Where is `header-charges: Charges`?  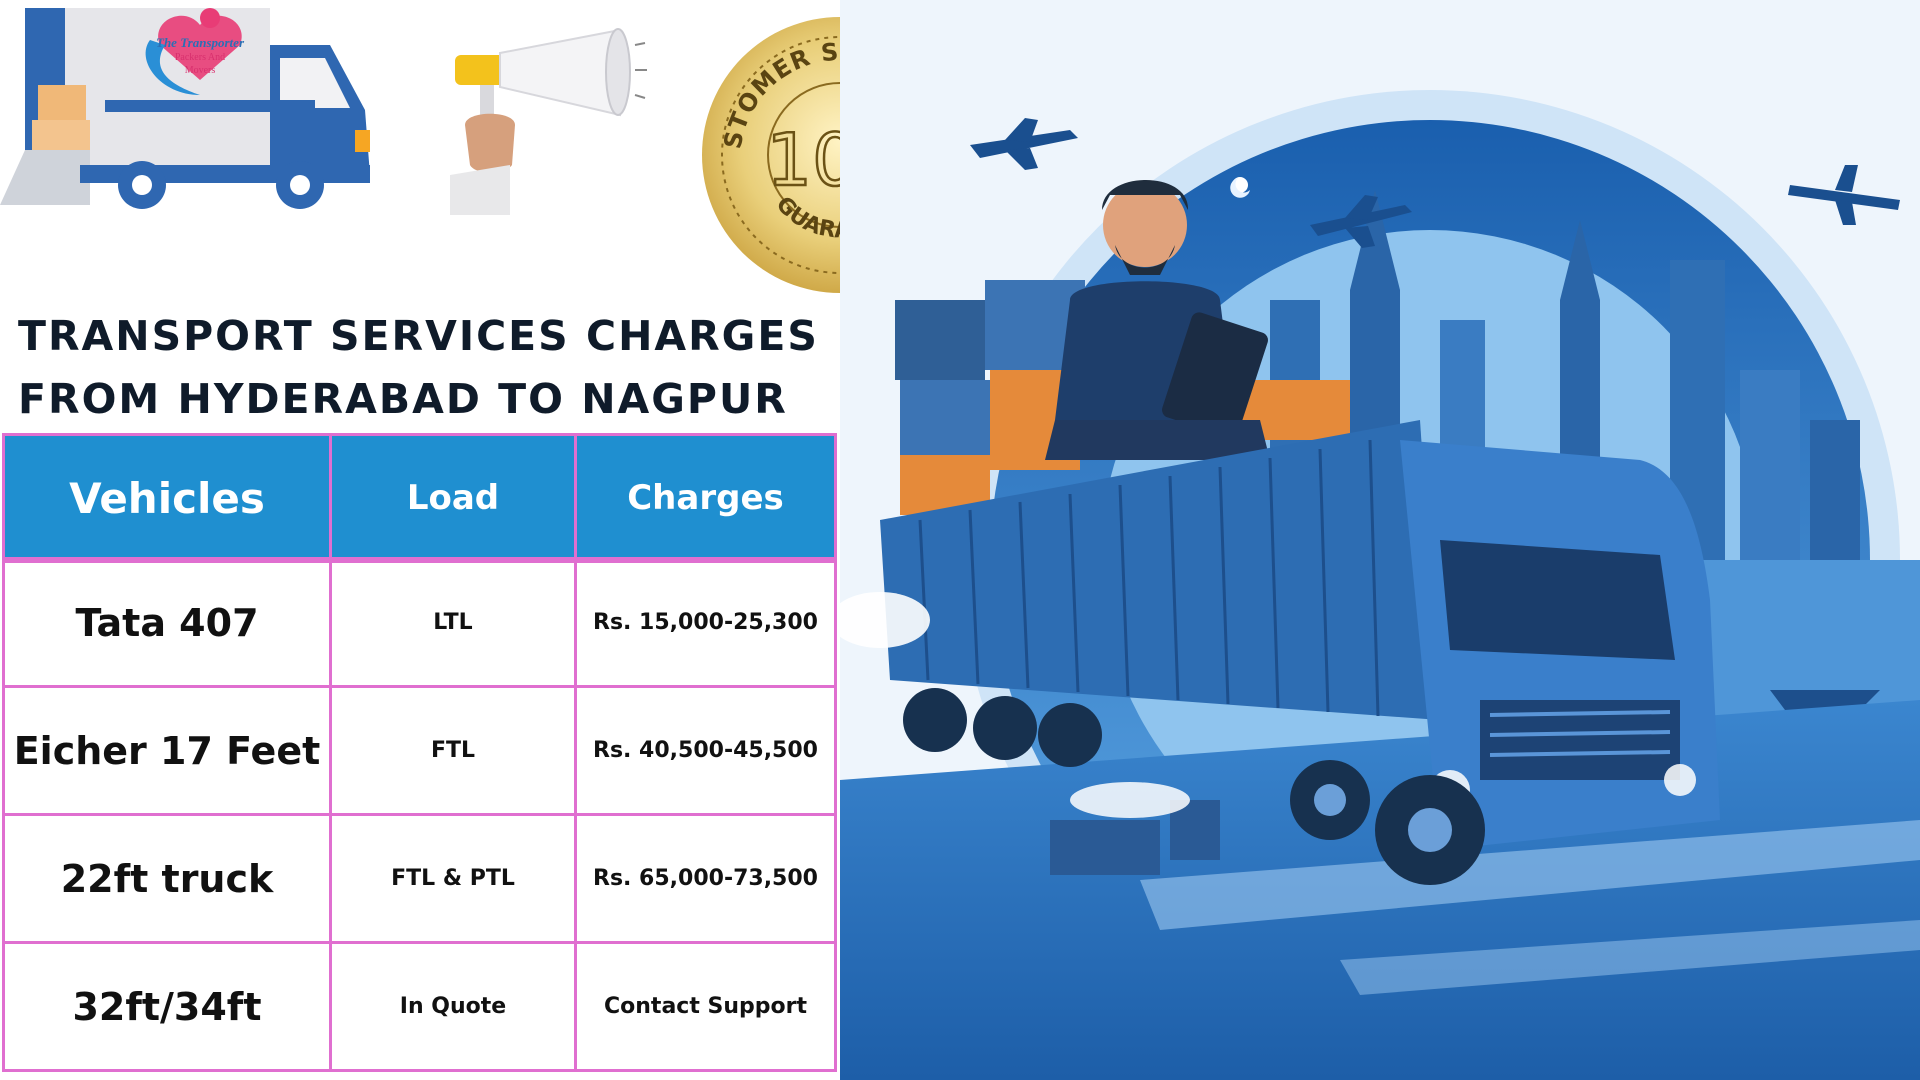
header-charges: Charges is located at coordinates (705, 498).